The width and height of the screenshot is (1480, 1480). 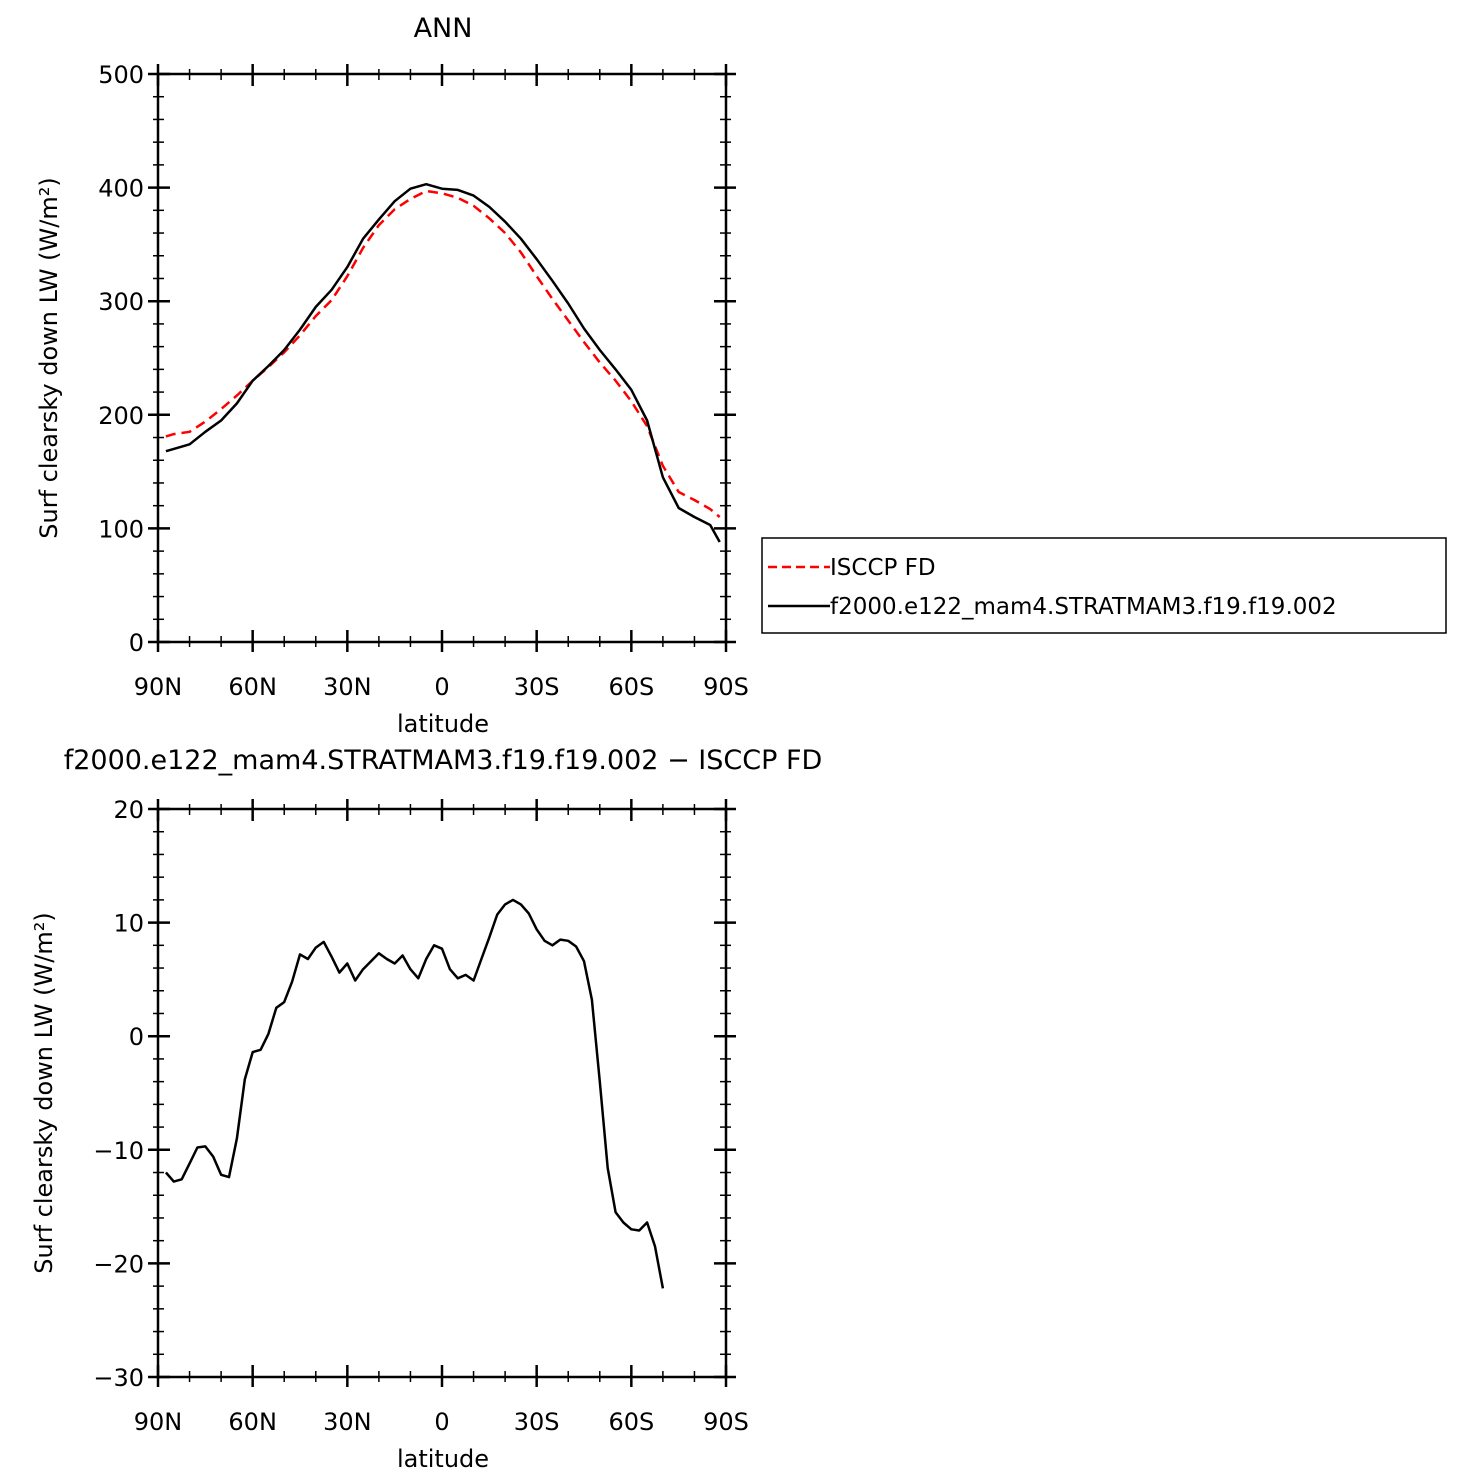 I want to click on top-series-lines, so click(x=443, y=362).